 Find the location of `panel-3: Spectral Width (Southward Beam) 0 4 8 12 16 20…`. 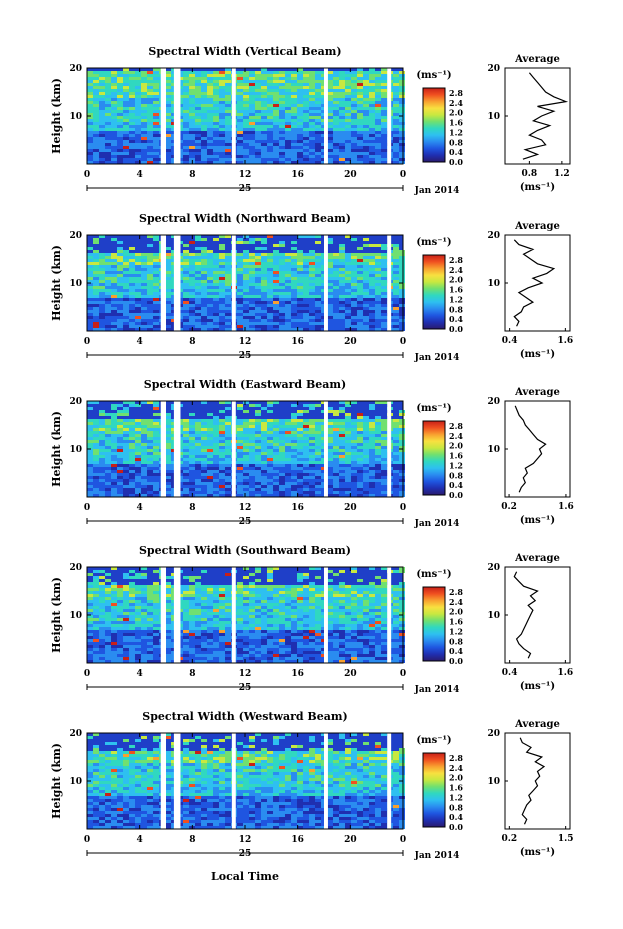

panel-3: Spectral Width (Southward Beam) 0 4 8 12 16 20… is located at coordinates (311, 619).